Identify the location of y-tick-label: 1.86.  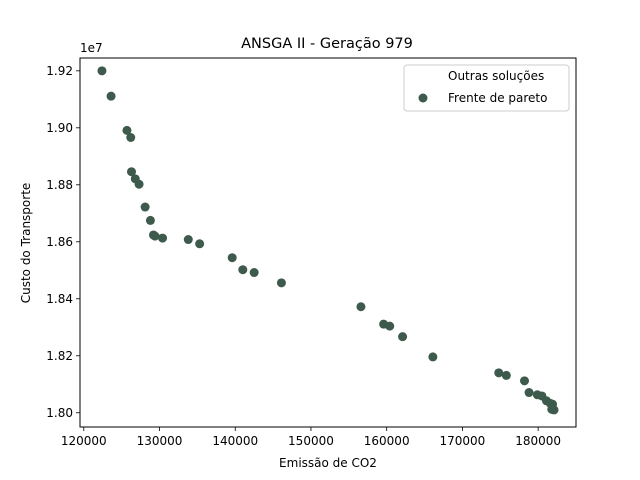
(59, 242).